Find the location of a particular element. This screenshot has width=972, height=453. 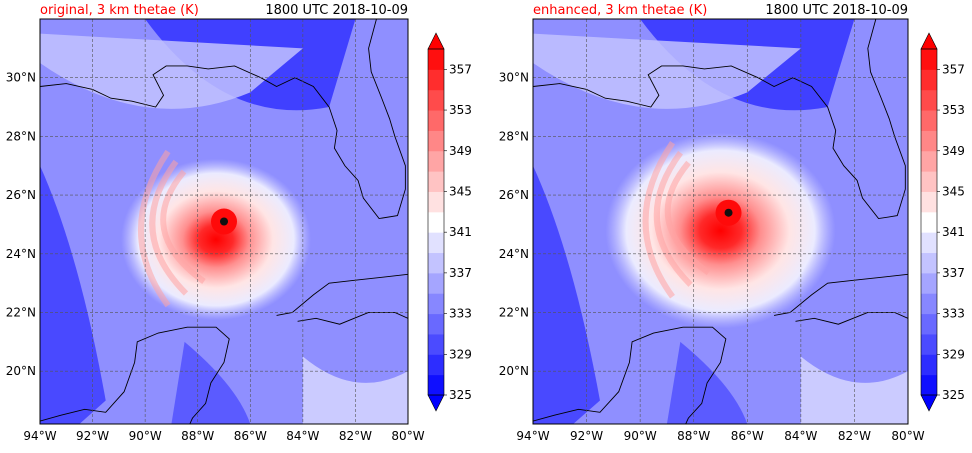

colorbar-tick-label: 337 is located at coordinates (460, 273).